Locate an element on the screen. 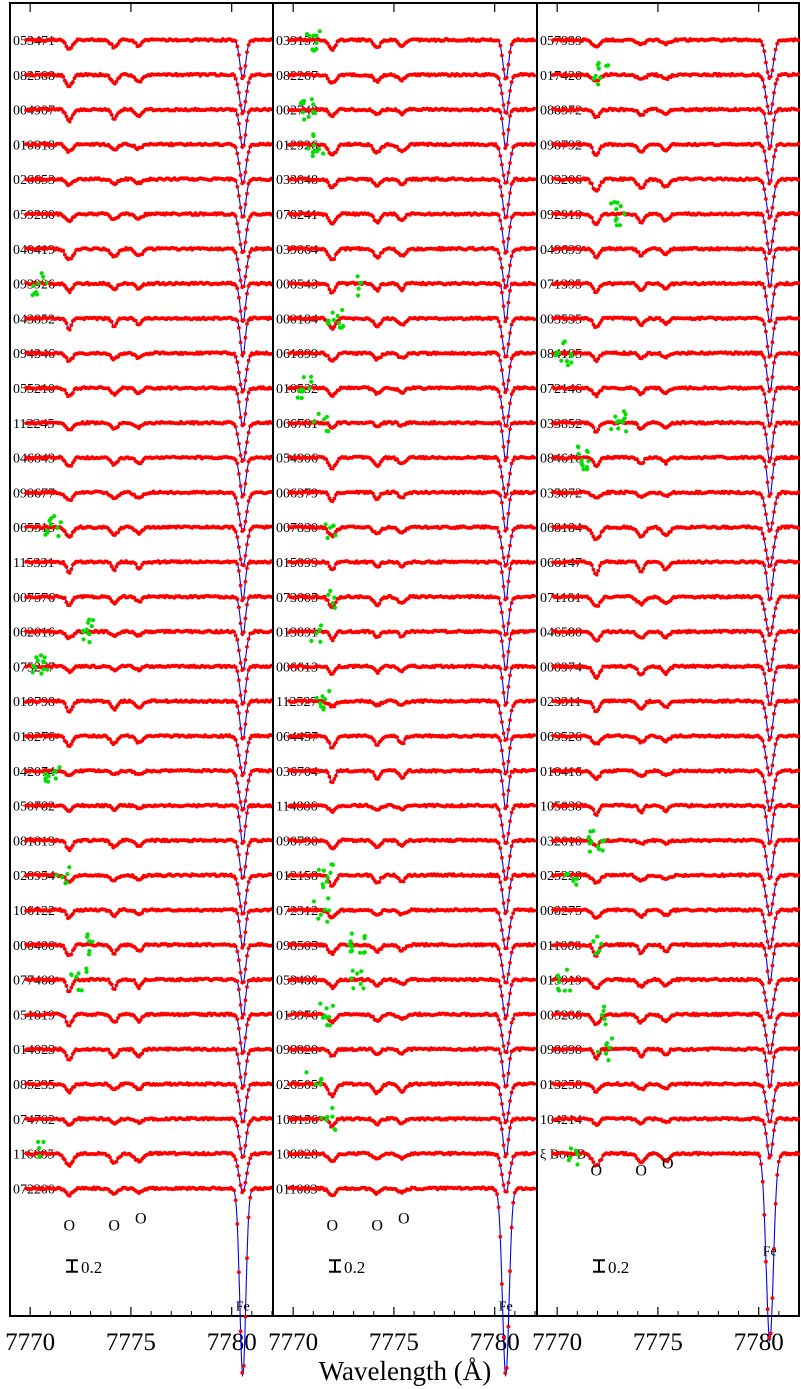 The height and width of the screenshot is (1389, 801). spectrum-053471: 053471 is located at coordinates (143, 57).